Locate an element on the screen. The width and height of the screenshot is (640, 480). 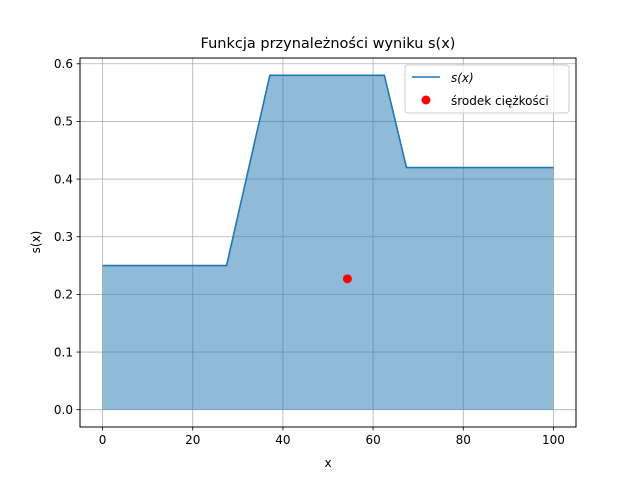
legend-box is located at coordinates (487, 89).